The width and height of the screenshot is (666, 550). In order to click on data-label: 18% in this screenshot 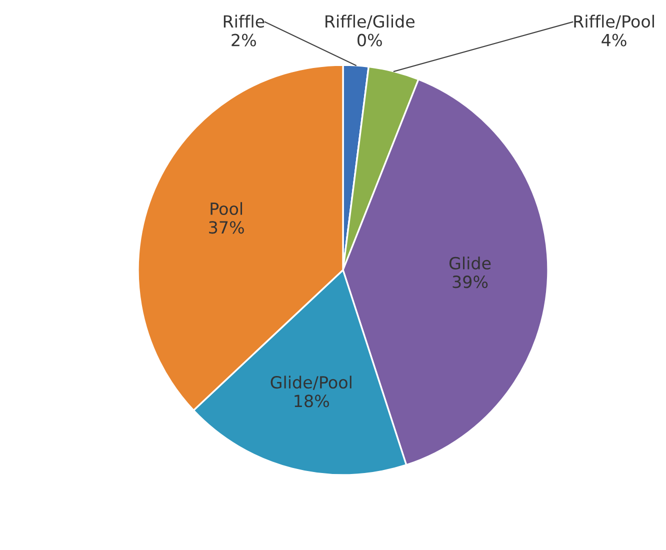, I will do `click(311, 401)`.